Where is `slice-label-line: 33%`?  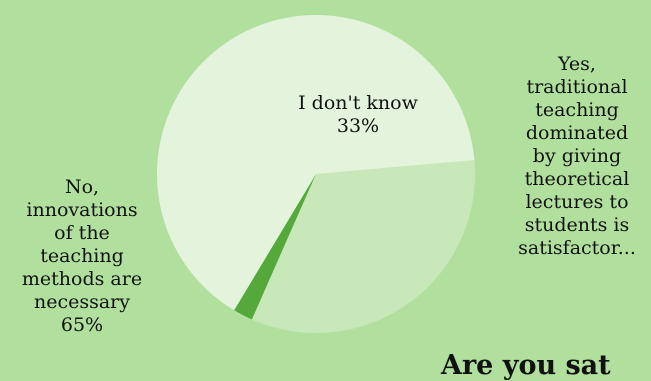 slice-label-line: 33% is located at coordinates (358, 126).